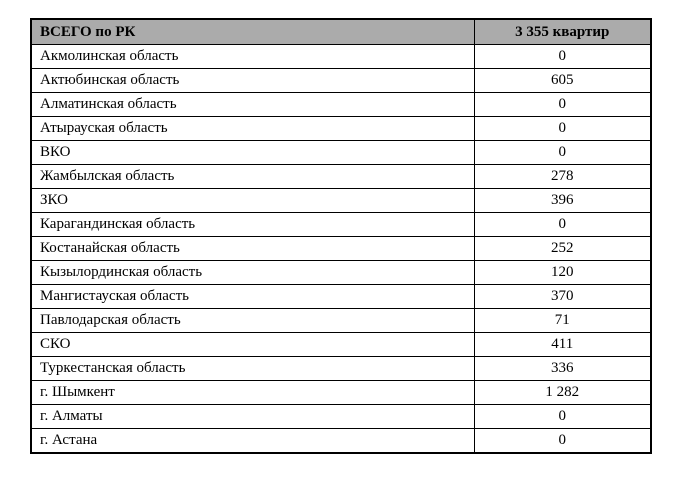  I want to click on header-total-value: 3 355 квартир, so click(562, 31).